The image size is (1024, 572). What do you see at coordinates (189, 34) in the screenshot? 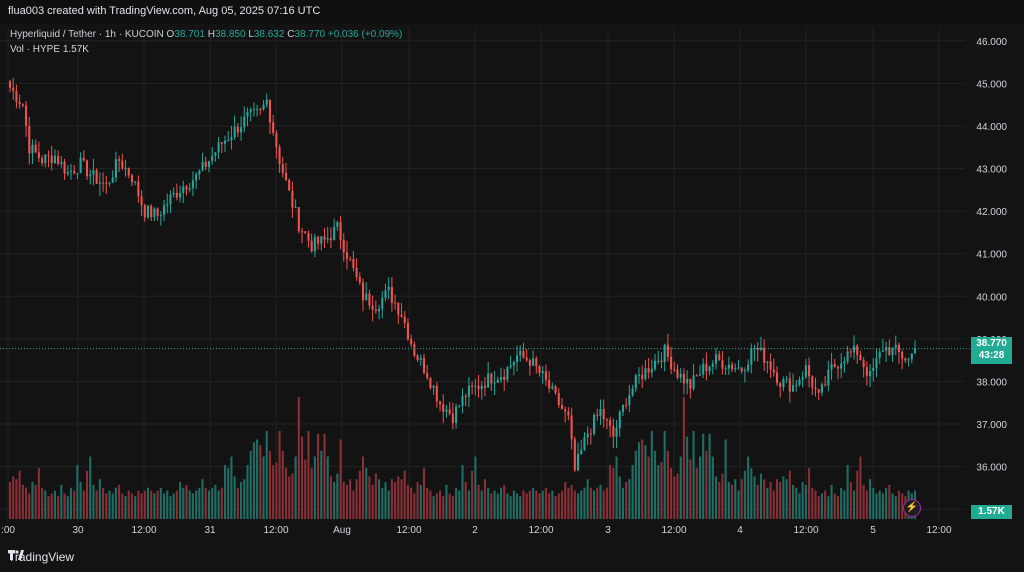
I see `open-value: 38.701` at bounding box center [189, 34].